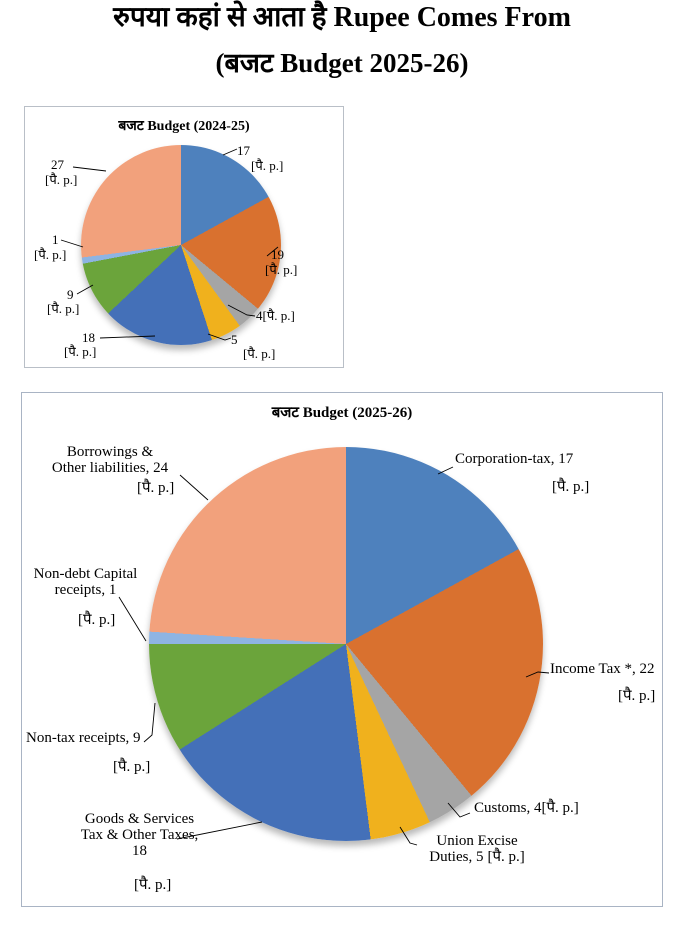 The width and height of the screenshot is (684, 928). What do you see at coordinates (156, 488) in the screenshot?
I see `label-borrowings-unit: [पै. p.]` at bounding box center [156, 488].